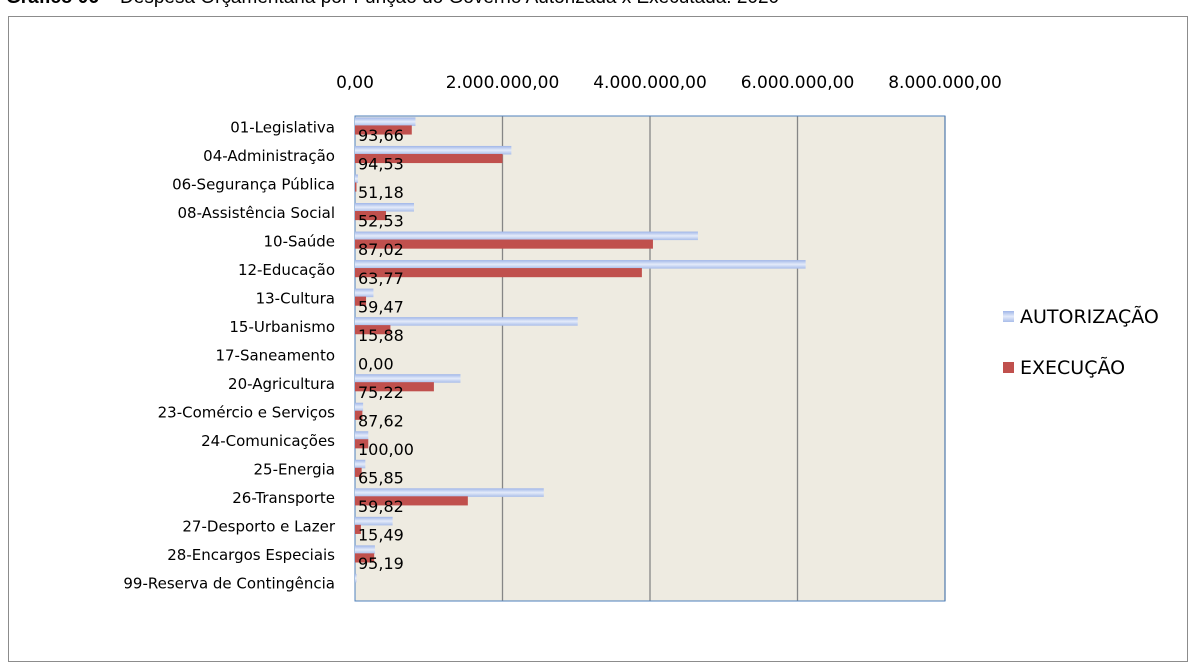 This screenshot has height=664, width=1195. Describe the element at coordinates (381, 335) in the screenshot. I see `data-label: 15,88` at that location.